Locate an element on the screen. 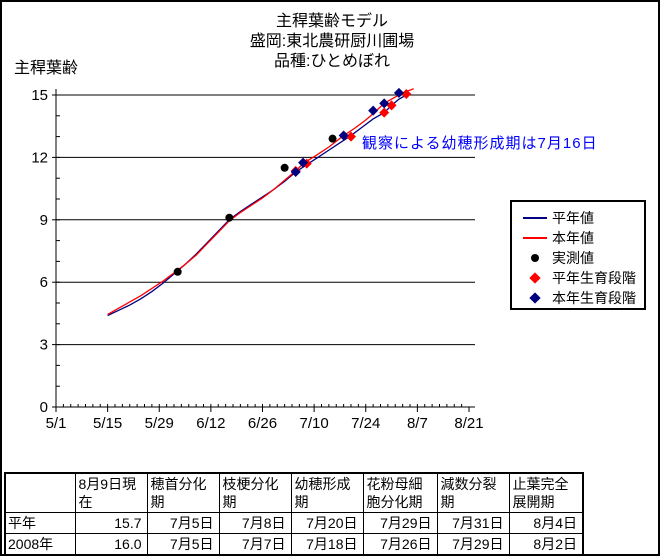  header-blank is located at coordinates (40, 492).